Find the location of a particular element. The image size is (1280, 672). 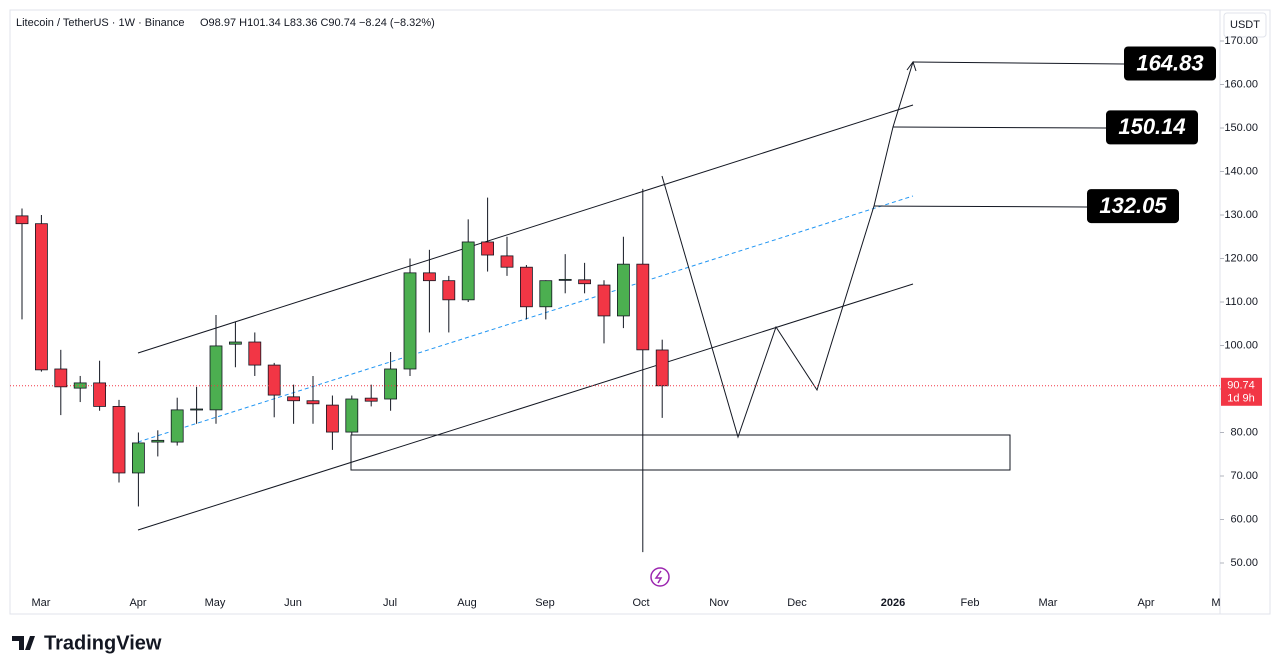

y-tick-label: 110.00 is located at coordinates (1241, 302).